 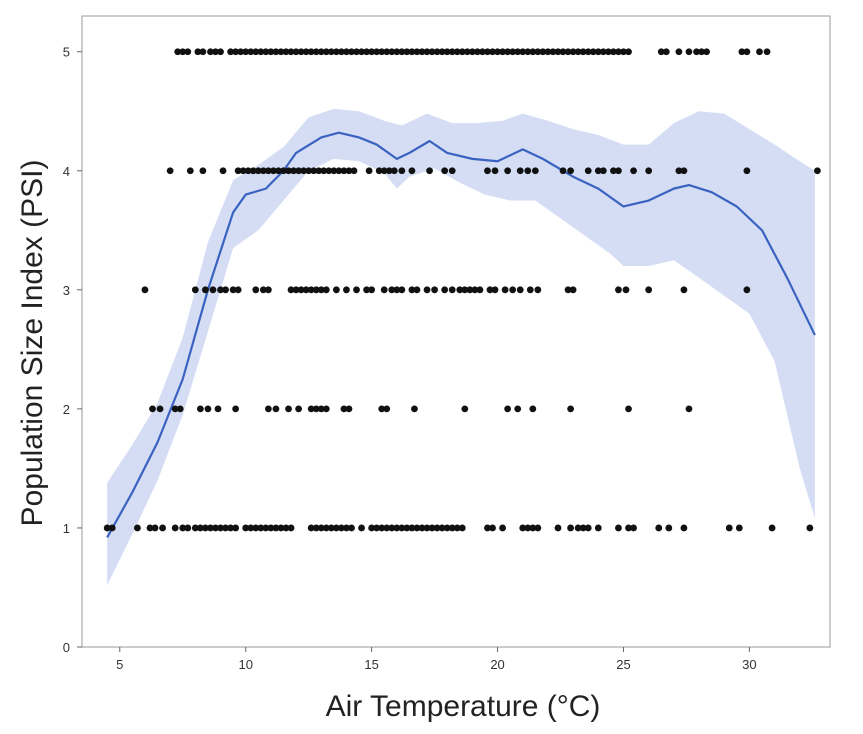 What do you see at coordinates (463, 706) in the screenshot?
I see `x-axis-title: Air Temperature (°C)` at bounding box center [463, 706].